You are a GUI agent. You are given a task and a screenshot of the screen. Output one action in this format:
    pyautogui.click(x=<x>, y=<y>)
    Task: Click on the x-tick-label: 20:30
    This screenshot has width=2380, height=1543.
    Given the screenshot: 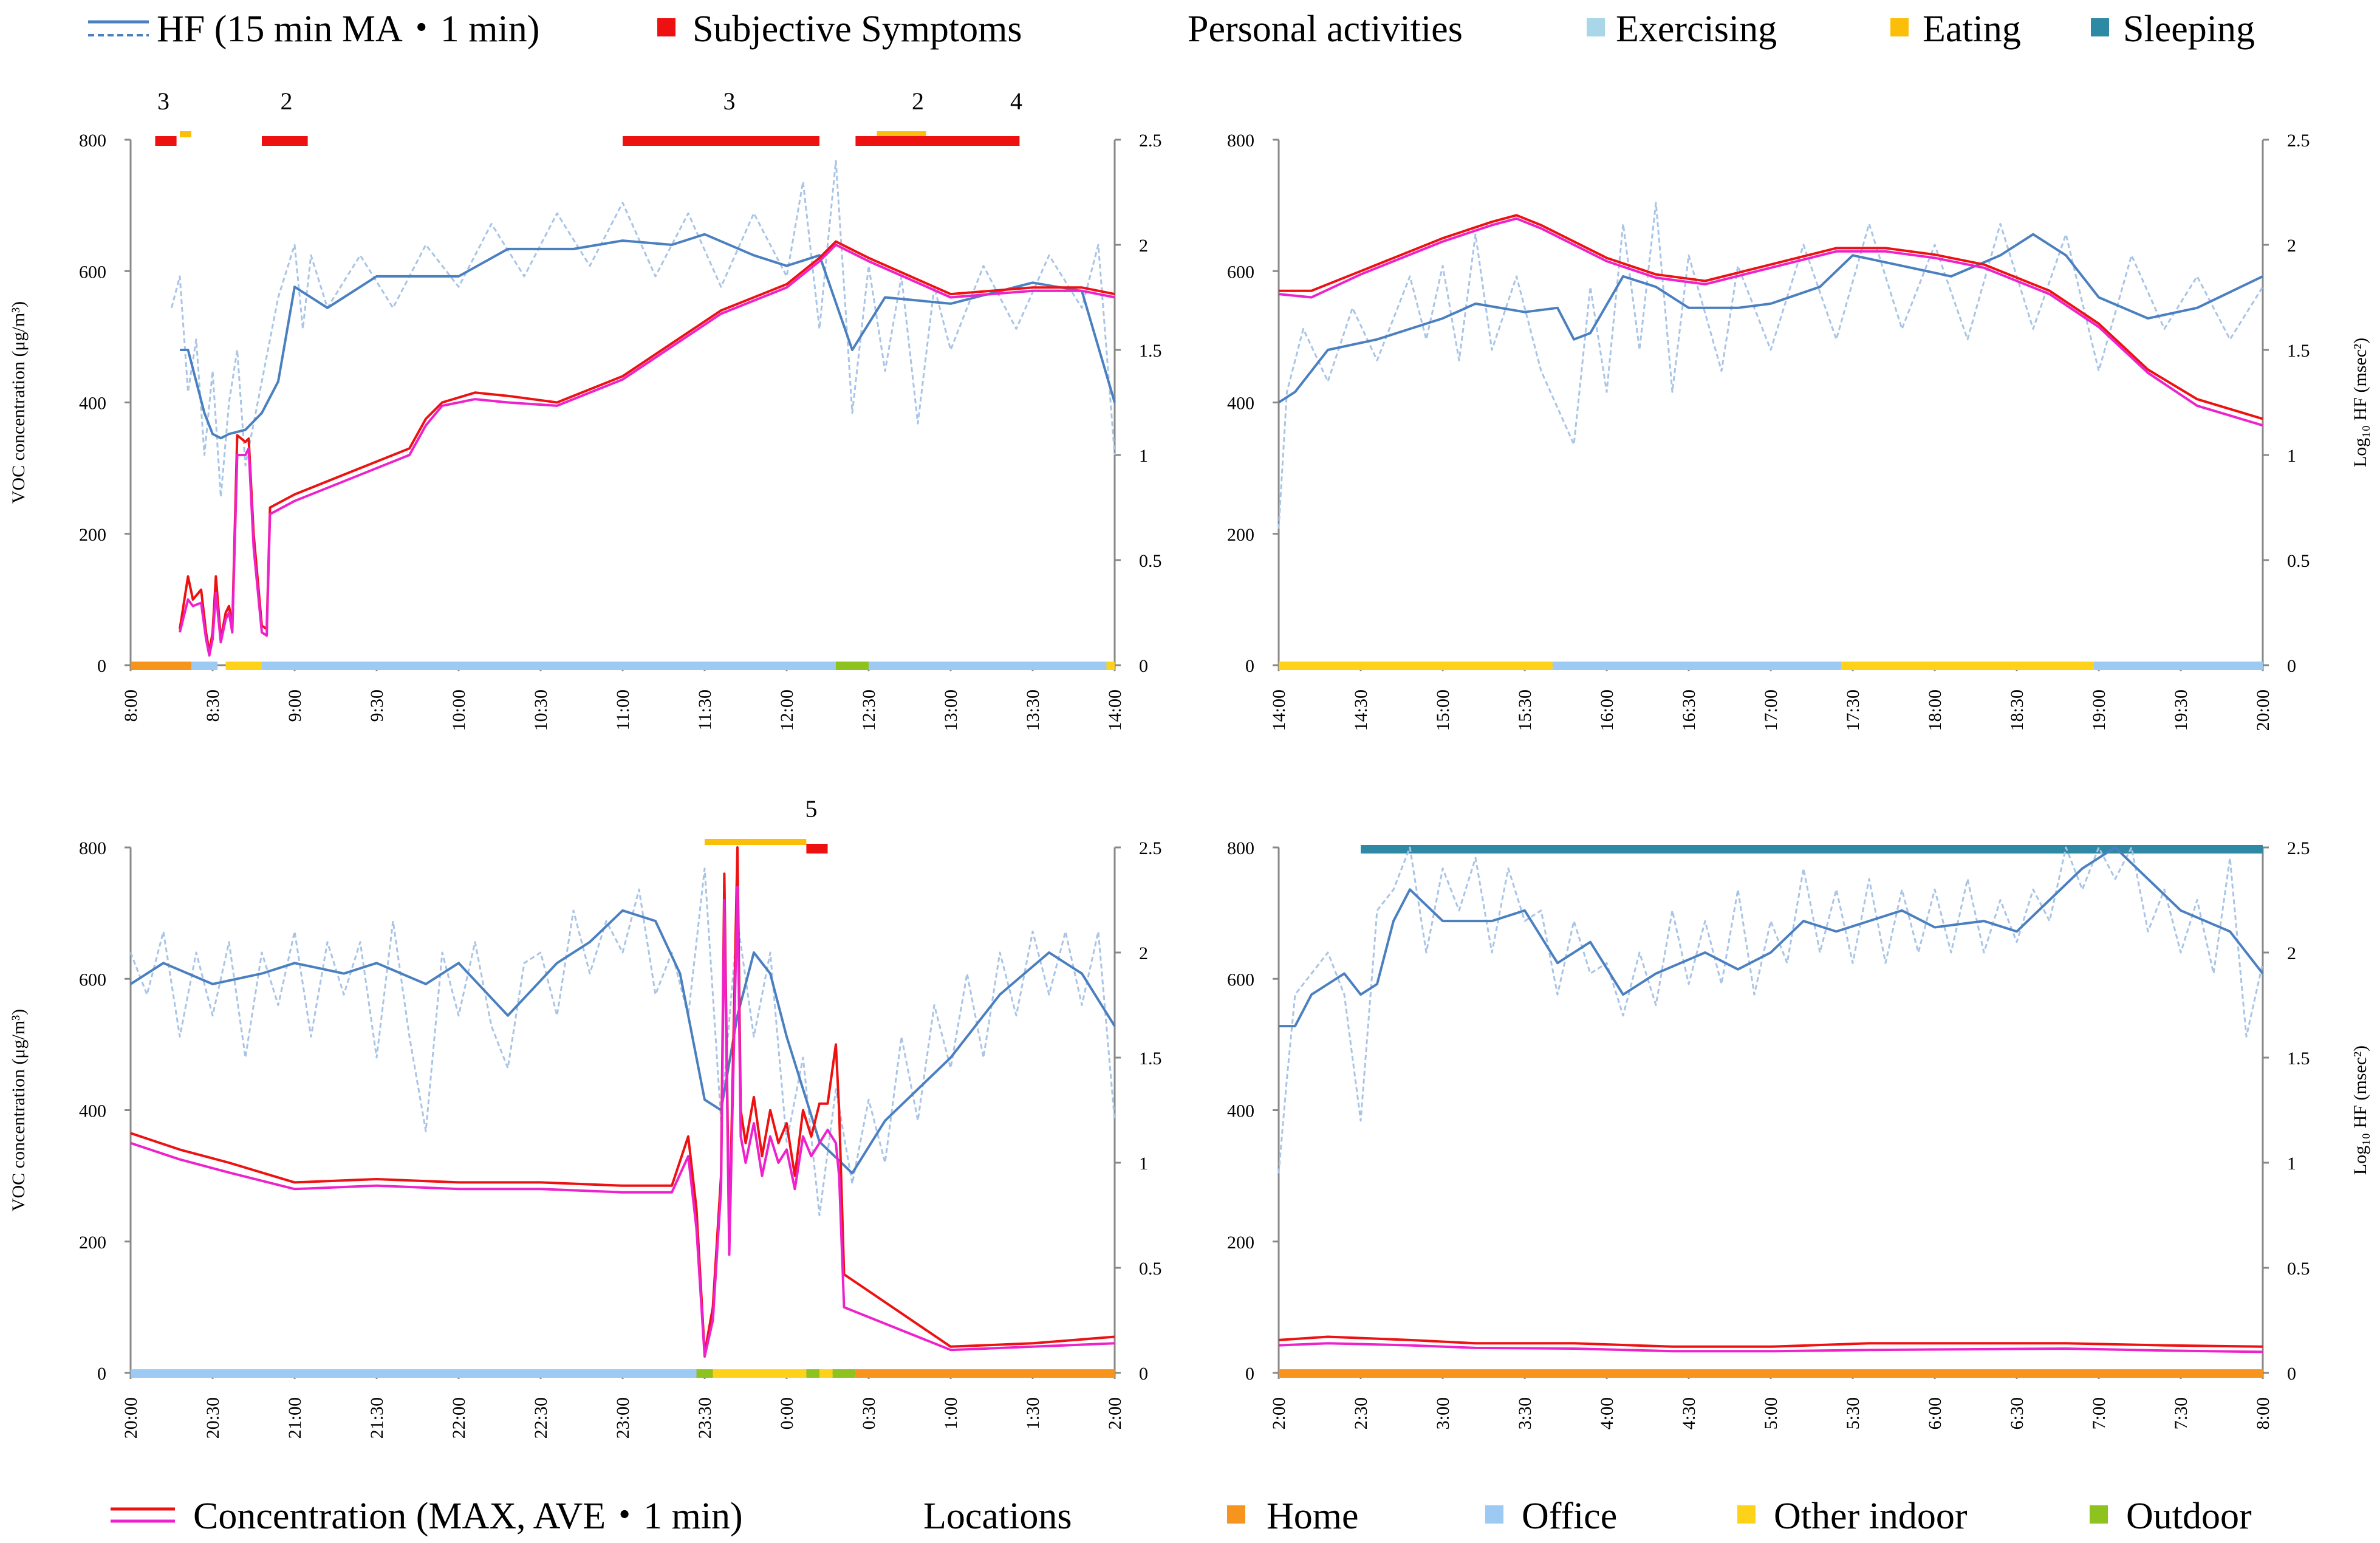 What is the action you would take?
    pyautogui.click(x=213, y=1418)
    